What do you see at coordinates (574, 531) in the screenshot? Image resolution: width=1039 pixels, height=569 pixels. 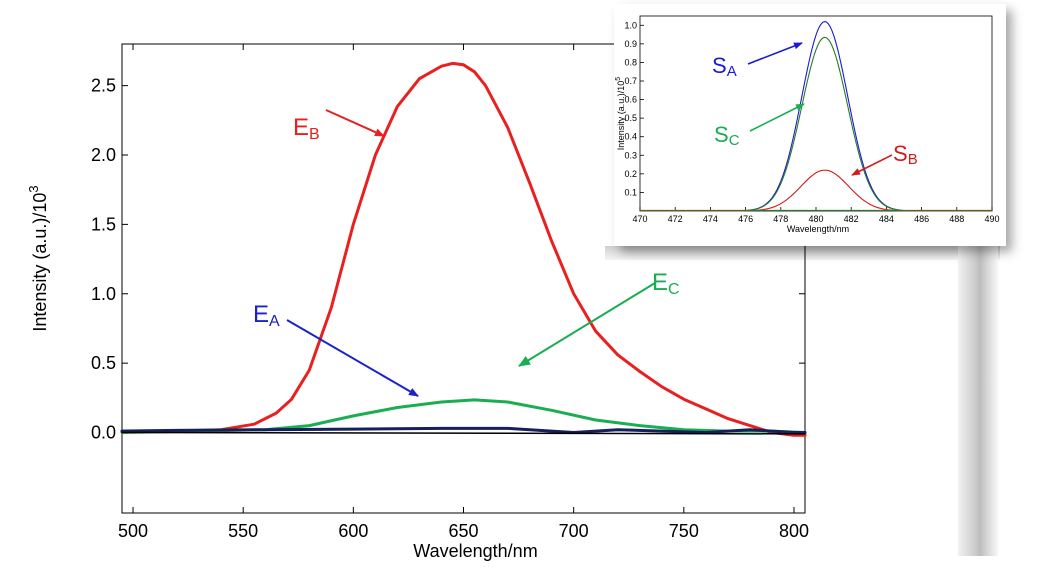 I see `x-tick-label: 700` at bounding box center [574, 531].